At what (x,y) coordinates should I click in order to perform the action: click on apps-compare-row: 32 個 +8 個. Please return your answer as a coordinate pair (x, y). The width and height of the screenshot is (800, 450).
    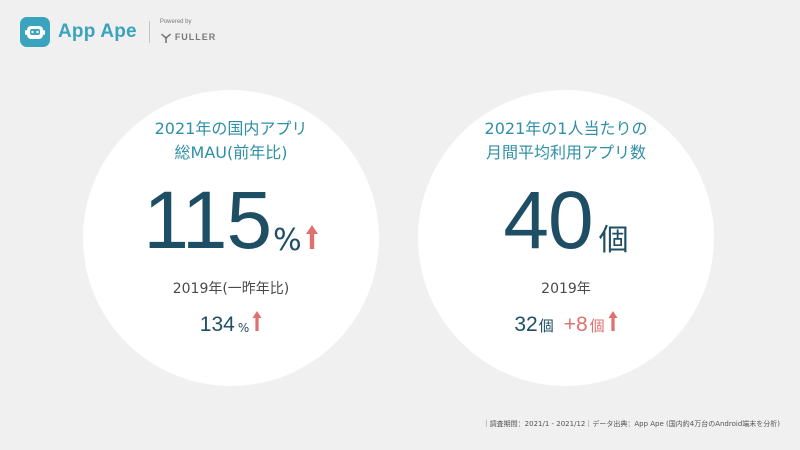
    Looking at the image, I should click on (566, 323).